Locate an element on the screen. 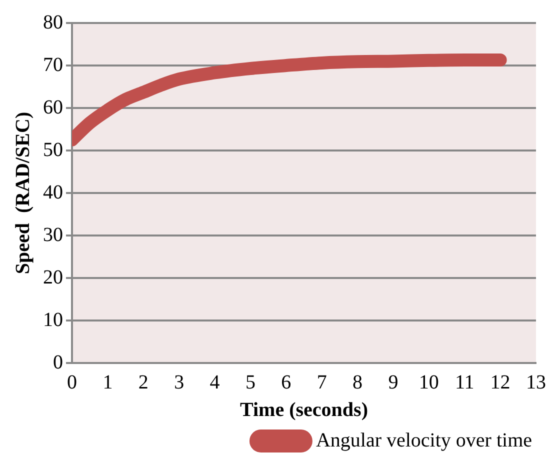  x-tick-label: 6 is located at coordinates (286, 382).